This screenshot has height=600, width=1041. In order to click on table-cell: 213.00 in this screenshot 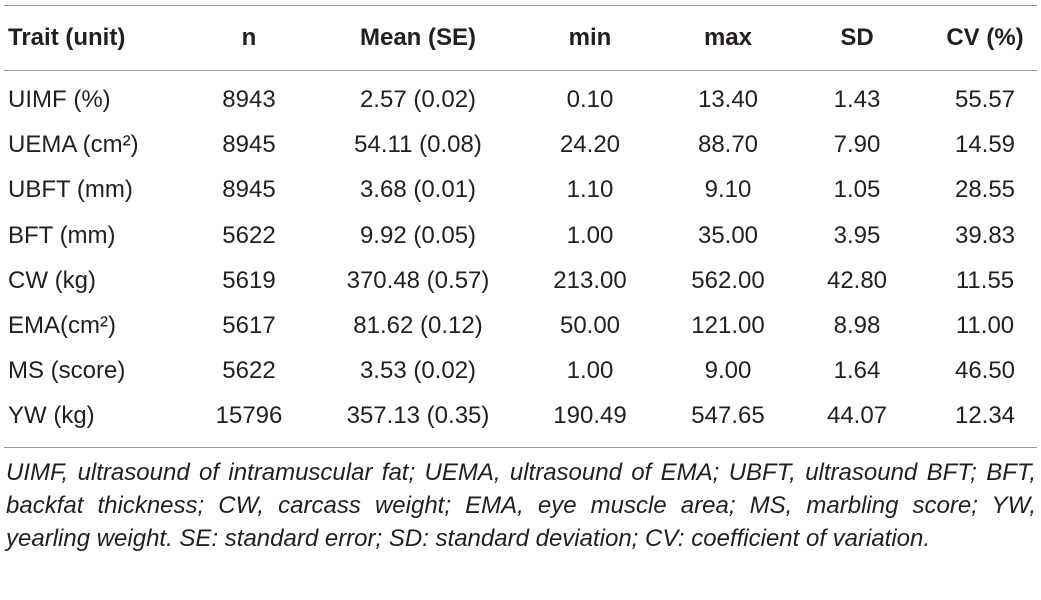, I will do `click(590, 280)`.